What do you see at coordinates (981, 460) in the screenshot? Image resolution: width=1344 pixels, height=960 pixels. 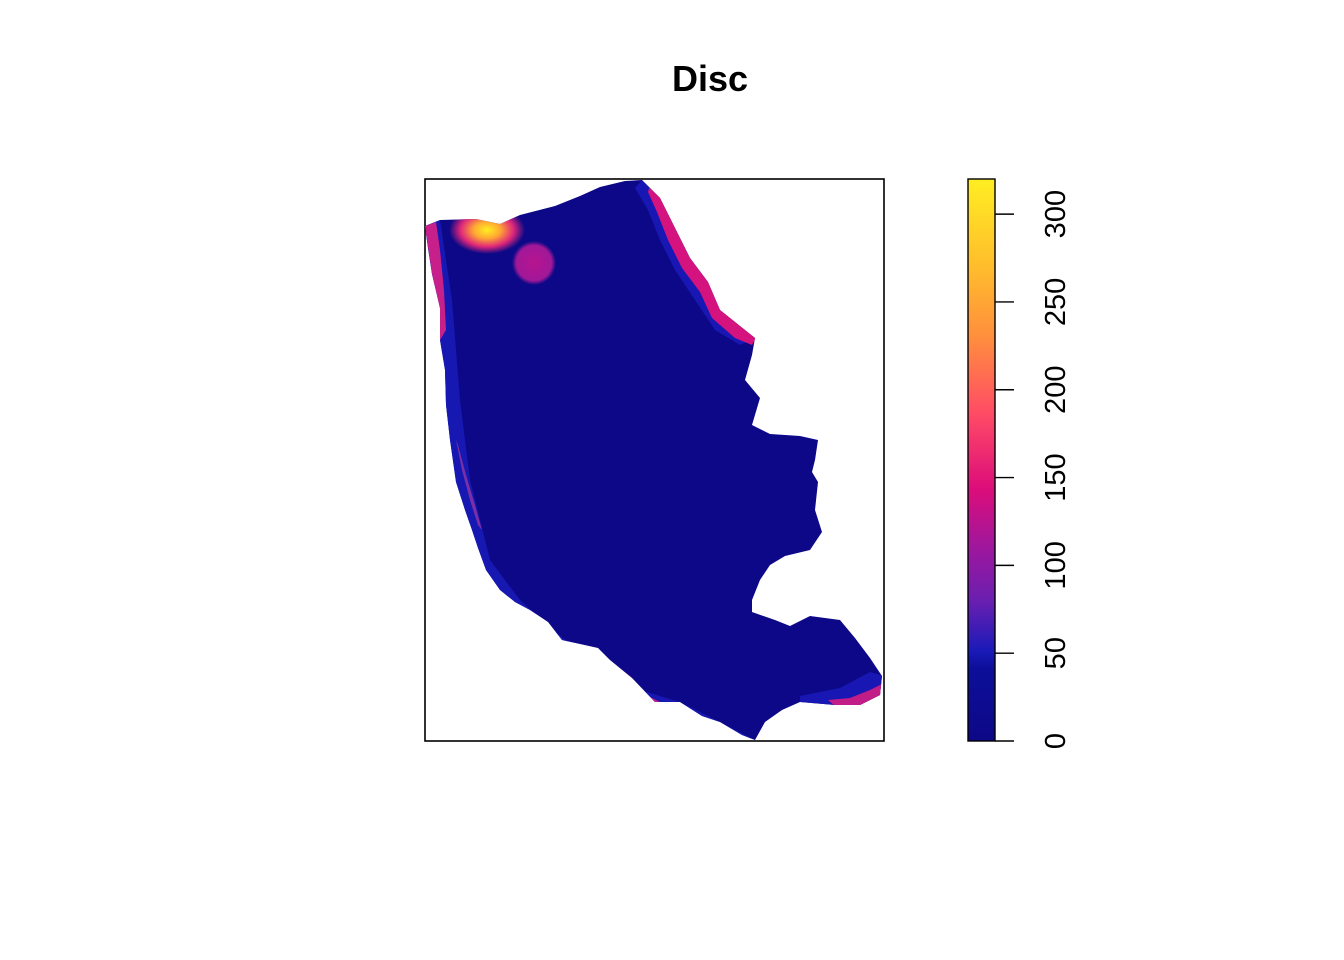 I see `colorbar-bar` at bounding box center [981, 460].